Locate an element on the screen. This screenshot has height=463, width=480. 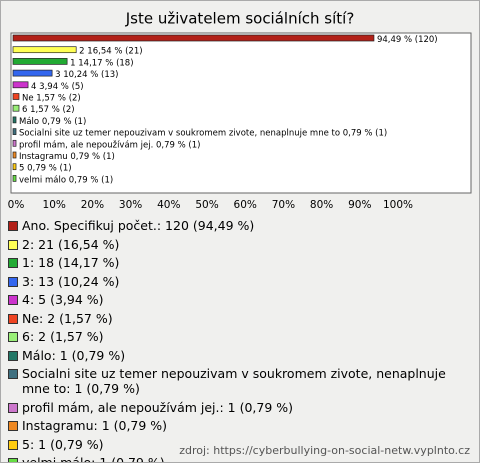
legend-label: 6: 2 (1,57 %) is located at coordinates (63, 336).